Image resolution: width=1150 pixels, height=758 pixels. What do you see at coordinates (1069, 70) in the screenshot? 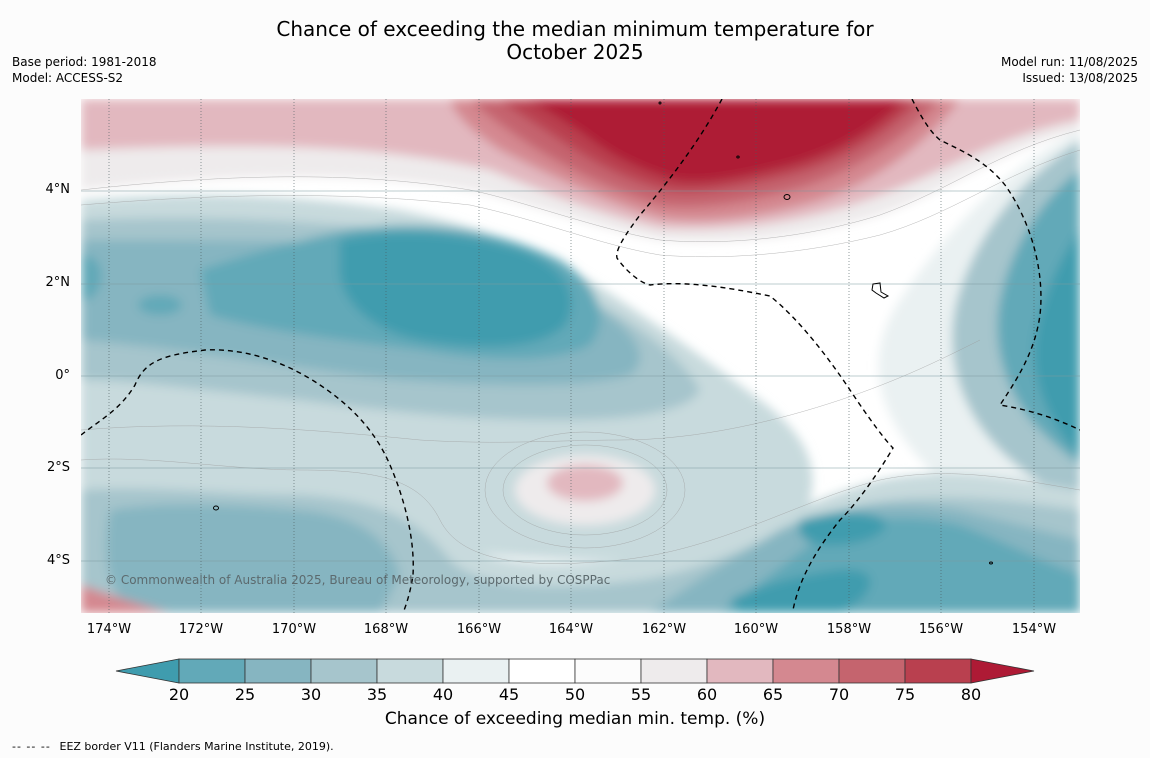
I see `run-info: Model run: 11/08/2025 Issued: 13/08/2025` at bounding box center [1069, 70].